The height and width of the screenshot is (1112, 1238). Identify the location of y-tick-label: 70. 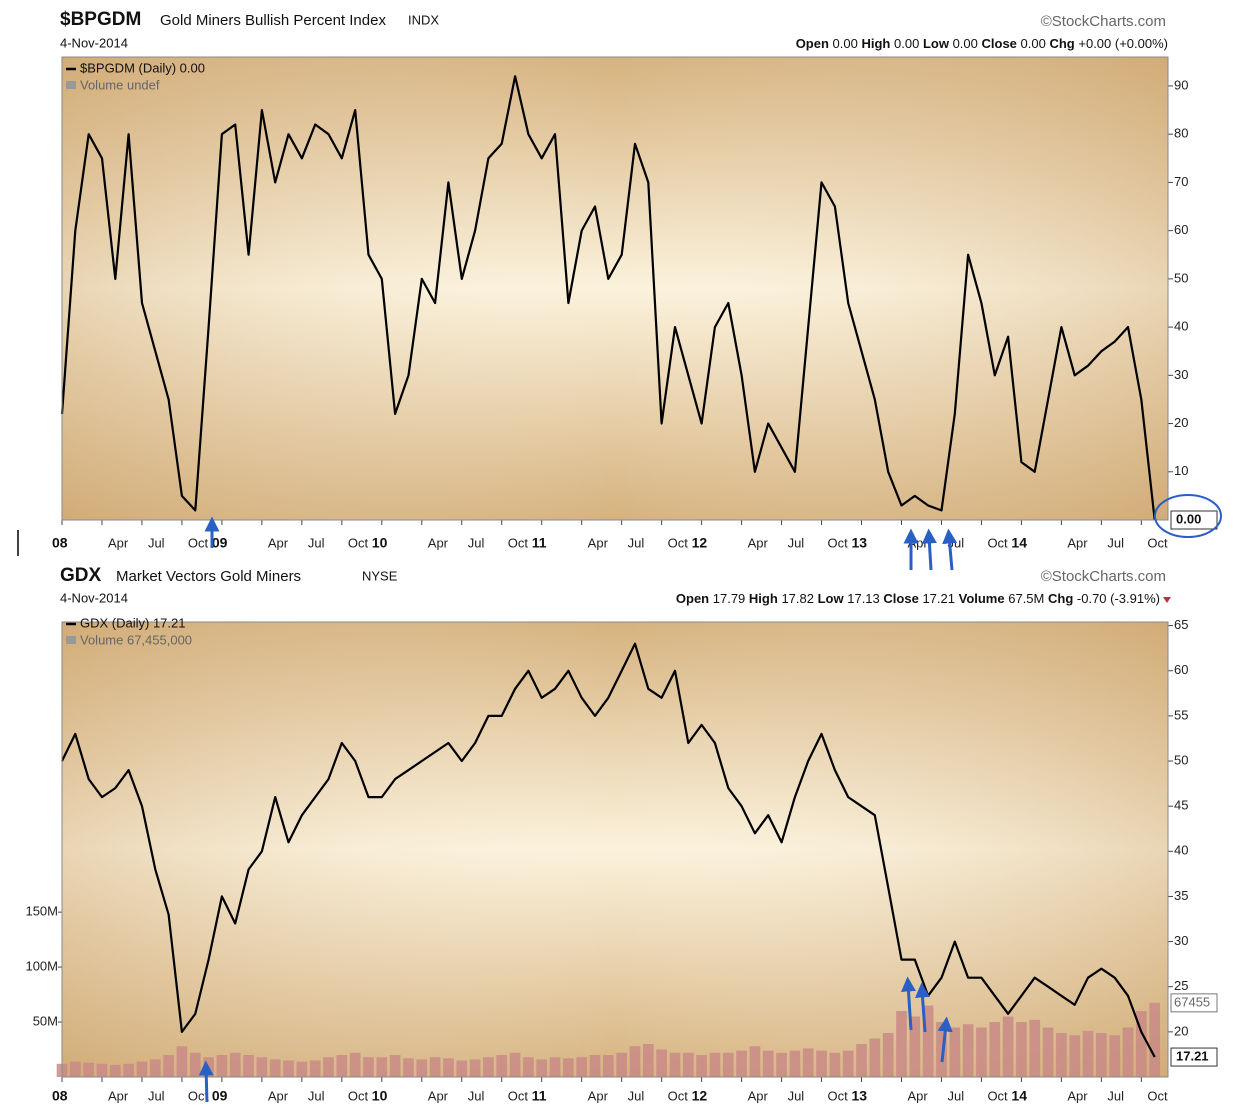
(1181, 181).